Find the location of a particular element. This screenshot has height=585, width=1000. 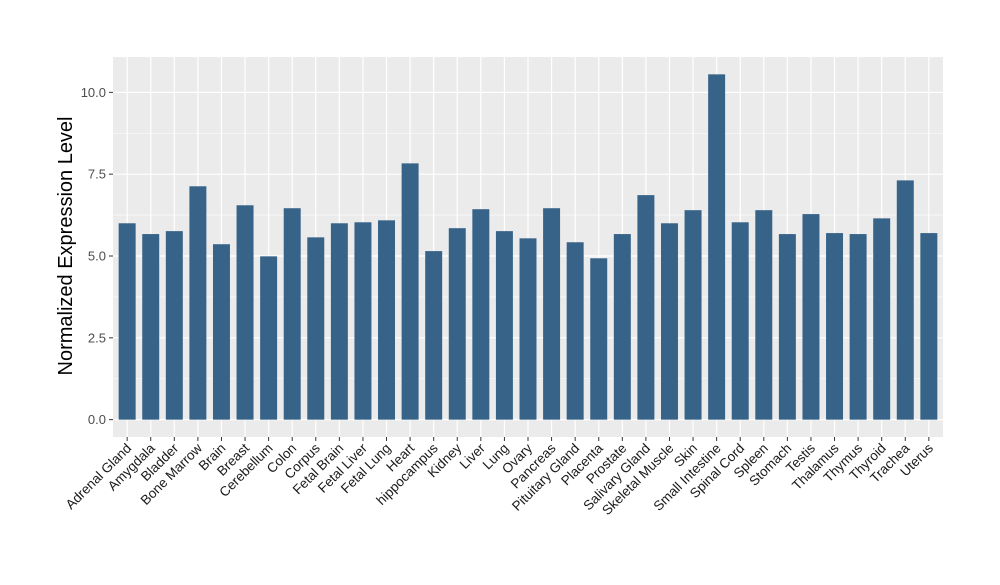

bar-spleen is located at coordinates (764, 315).